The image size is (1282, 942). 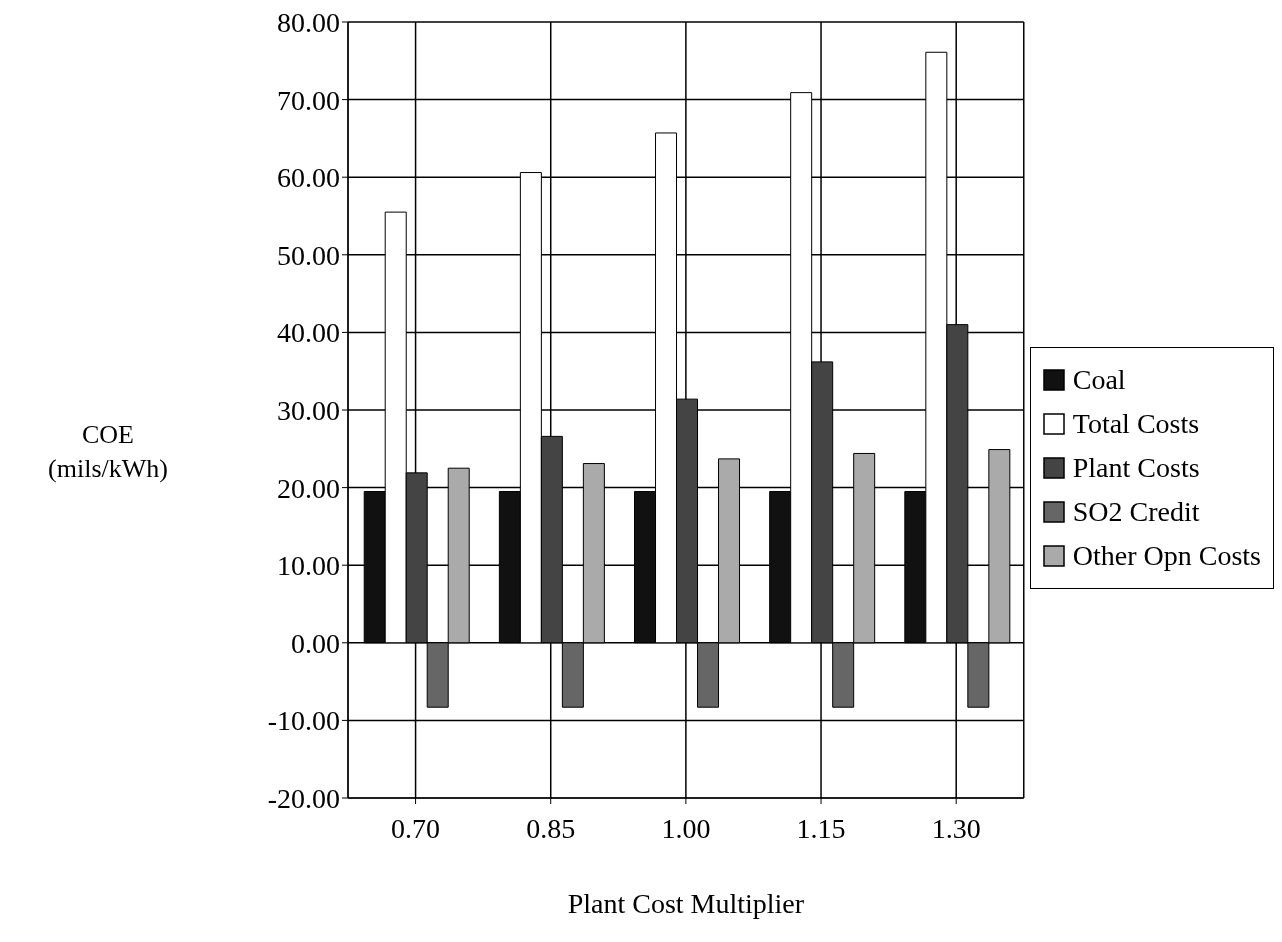 What do you see at coordinates (303, 721) in the screenshot?
I see `y-tick-label: -10.00` at bounding box center [303, 721].